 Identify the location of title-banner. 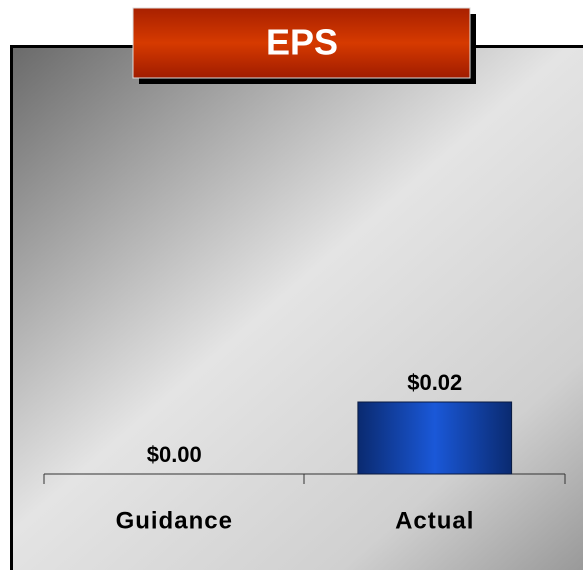
(301, 43).